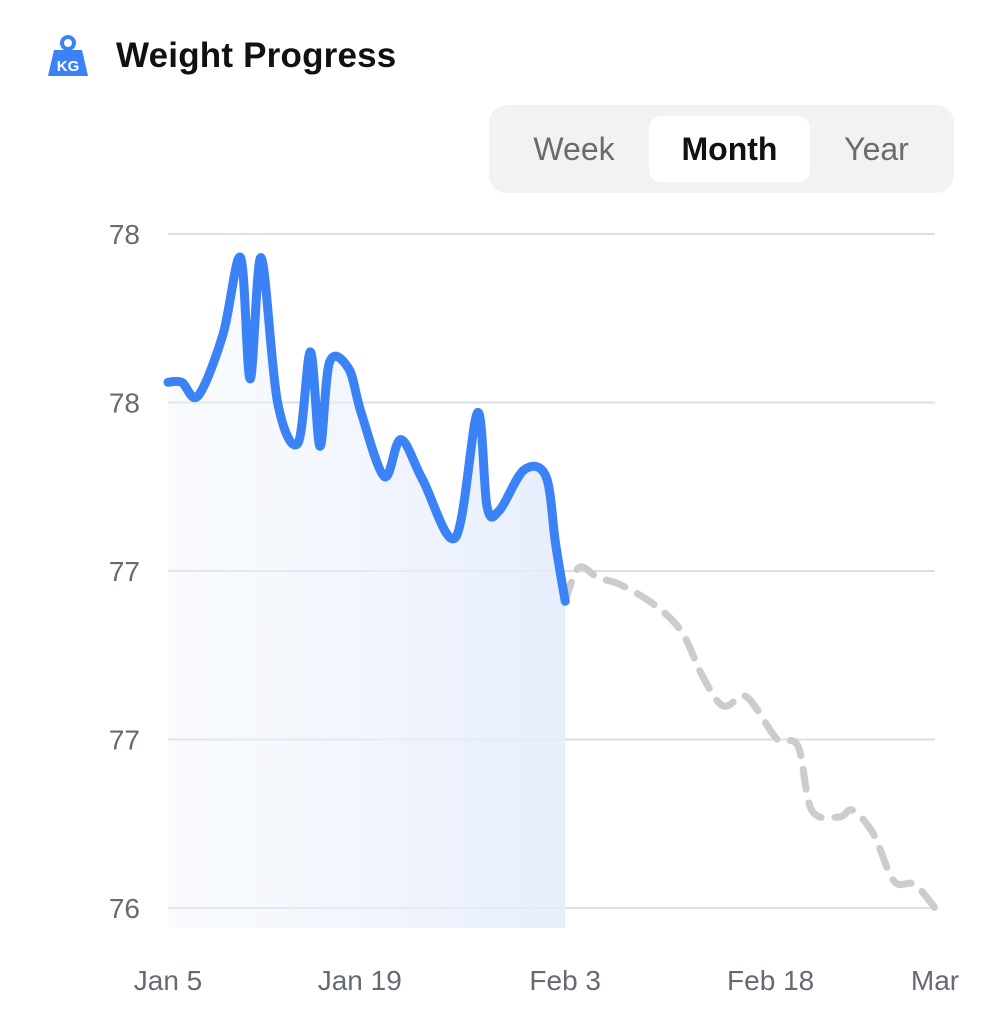  What do you see at coordinates (565, 980) in the screenshot?
I see `x-tick-label: Feb 3` at bounding box center [565, 980].